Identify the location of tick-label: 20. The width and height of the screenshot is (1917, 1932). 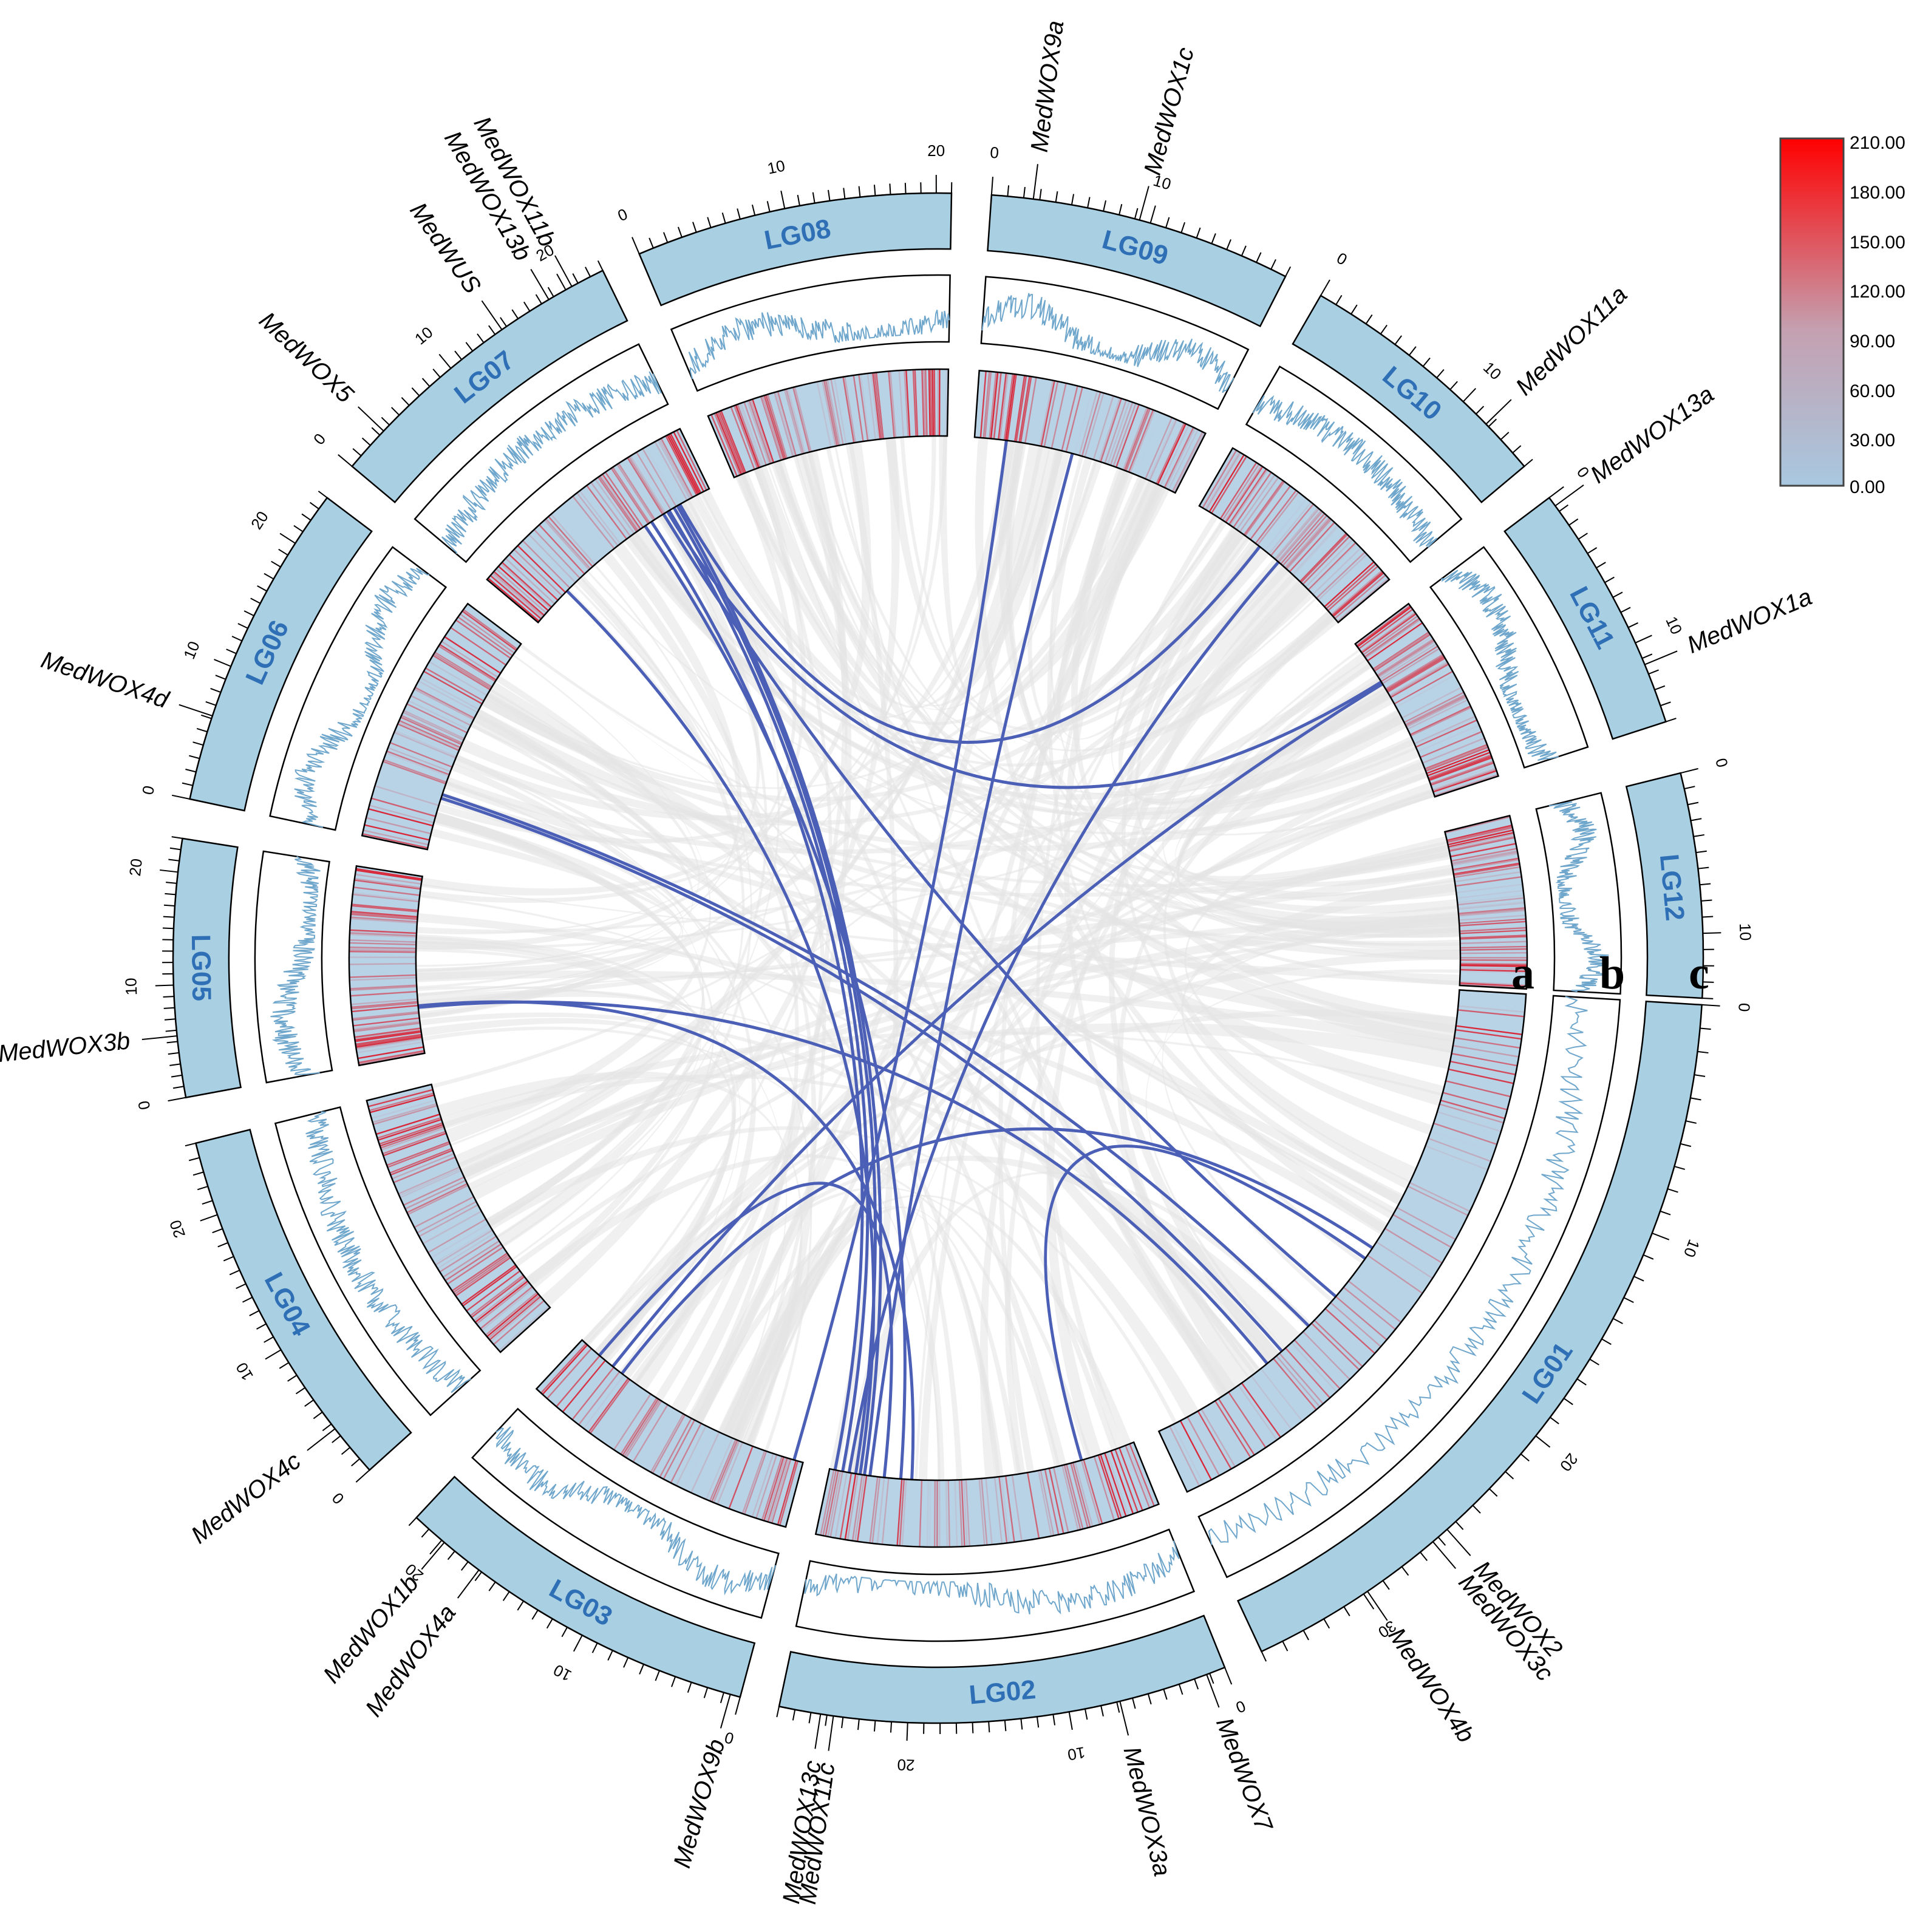
(1568, 1462).